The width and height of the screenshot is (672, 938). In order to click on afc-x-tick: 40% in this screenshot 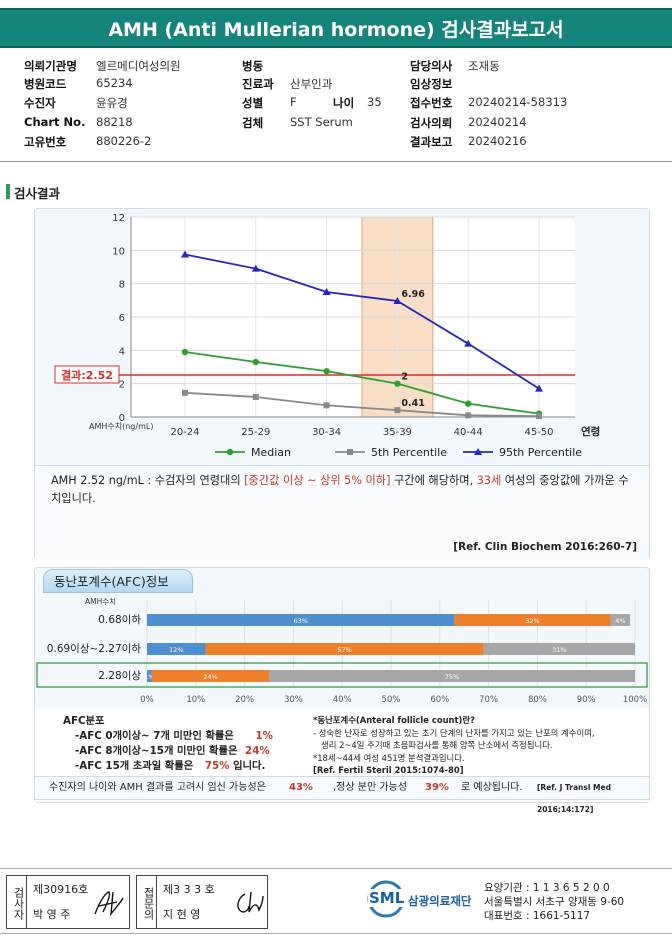, I will do `click(342, 700)`.